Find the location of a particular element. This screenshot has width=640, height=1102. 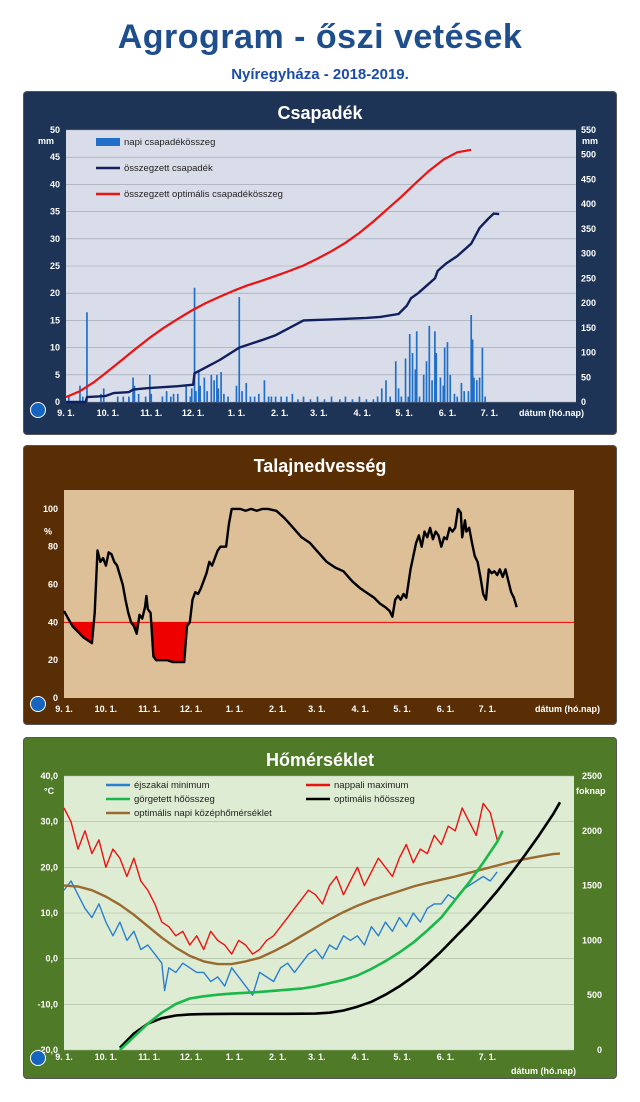

temp-max-line is located at coordinates (280, 878).